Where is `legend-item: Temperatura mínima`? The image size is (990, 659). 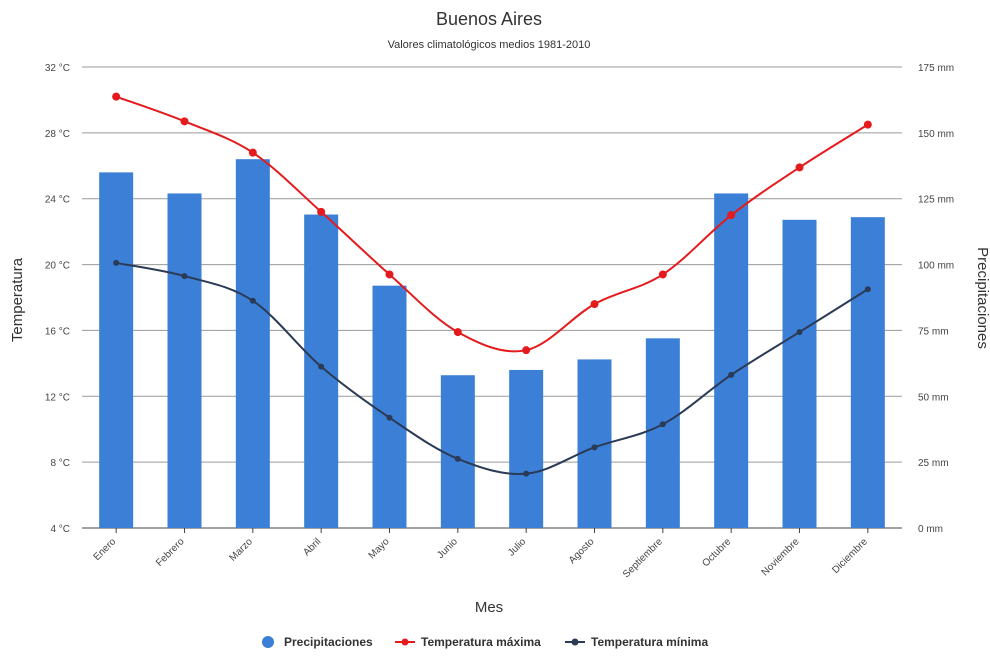
legend-item: Temperatura mínima is located at coordinates (636, 642).